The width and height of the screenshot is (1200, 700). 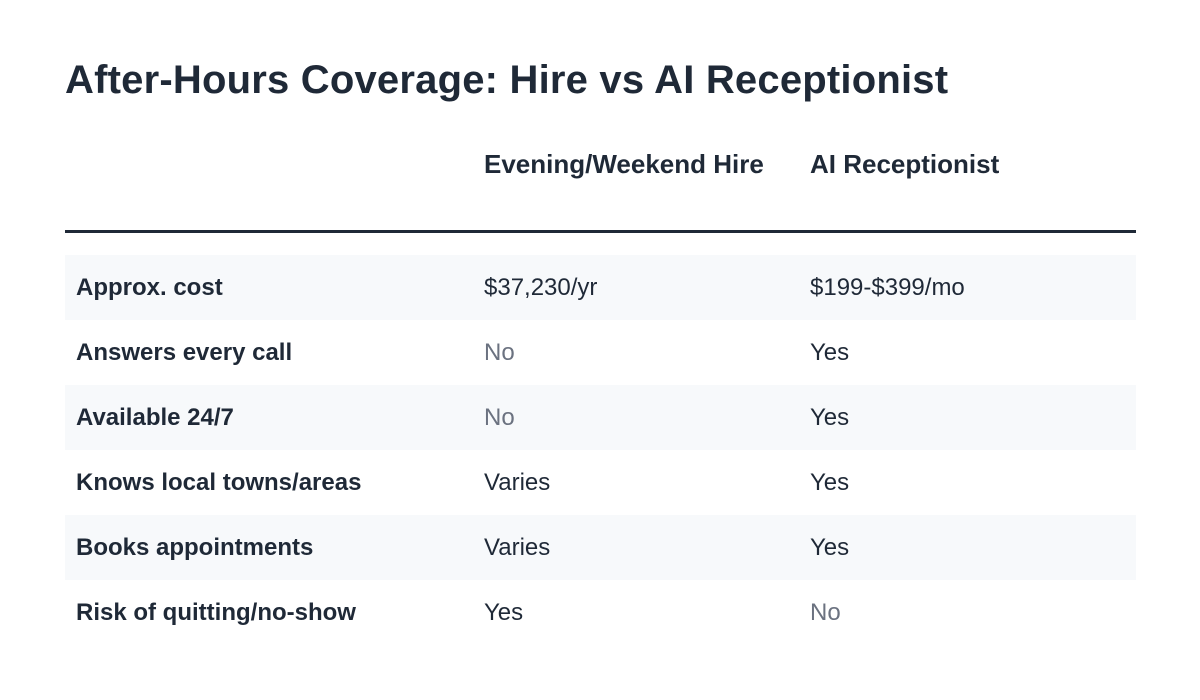 I want to click on hire-value: Yes, so click(x=504, y=612).